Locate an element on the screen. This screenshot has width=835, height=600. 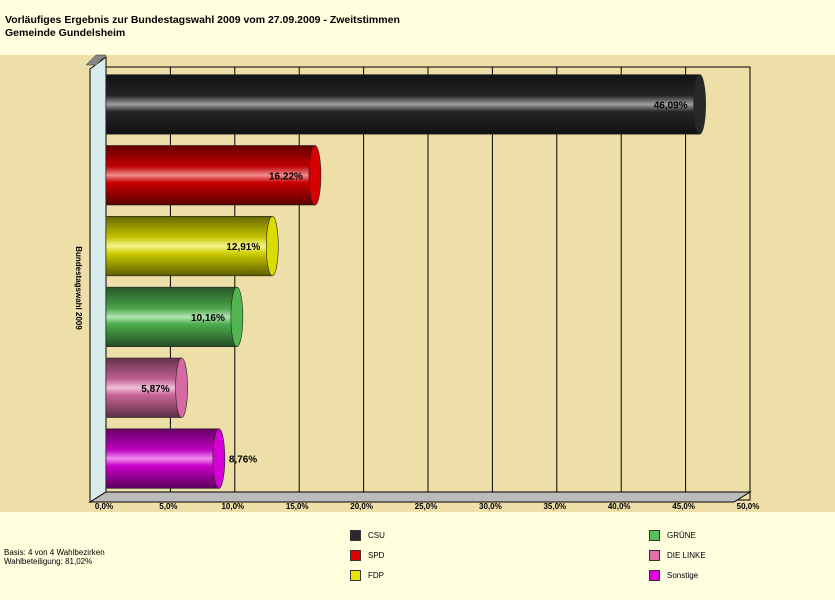
x-tick-label: 25,0% is located at coordinates (426, 506).